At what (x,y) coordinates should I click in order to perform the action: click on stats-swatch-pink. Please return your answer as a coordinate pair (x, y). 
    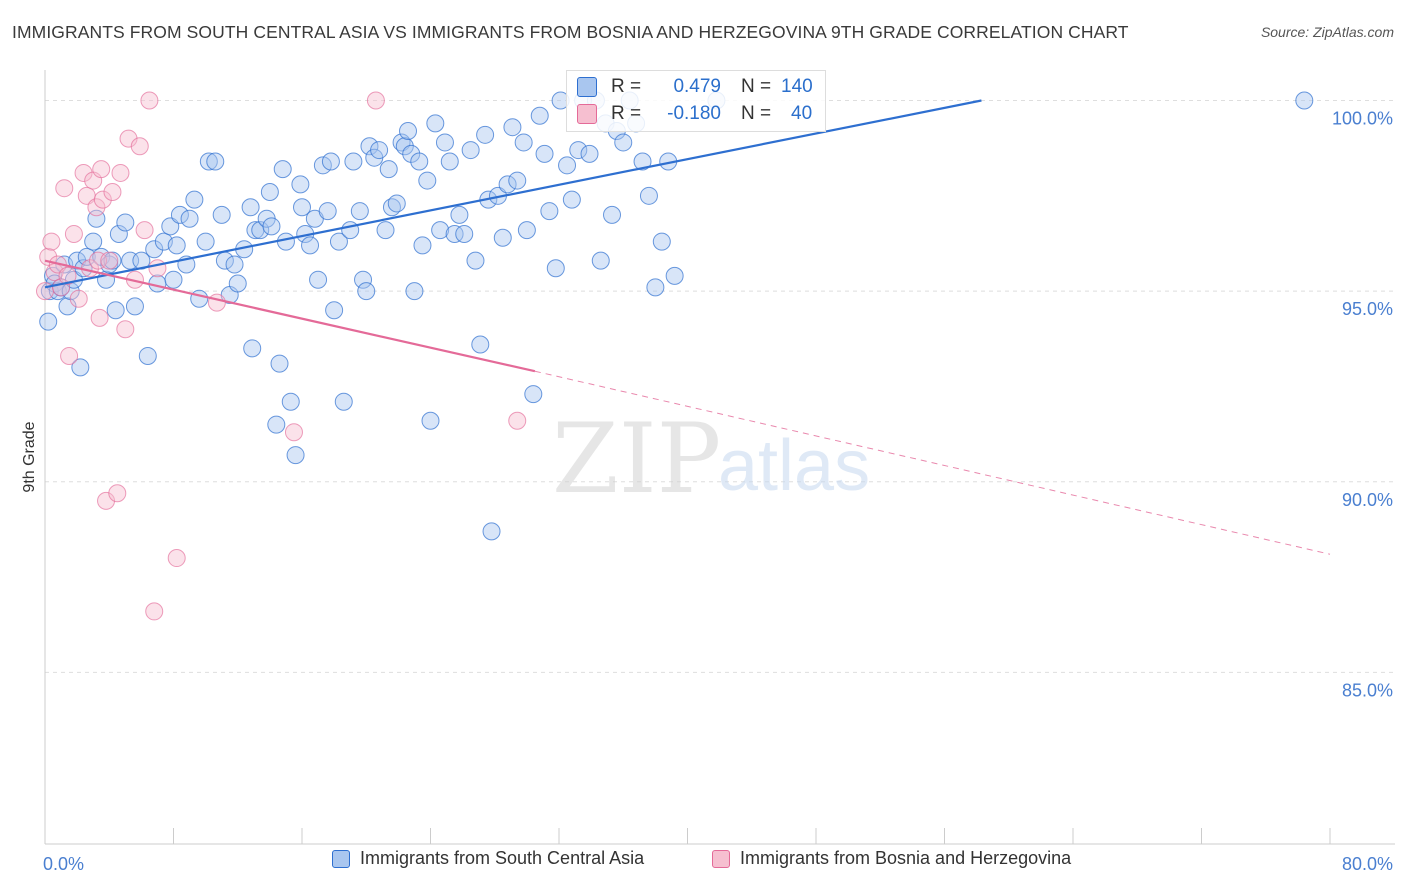
    Looking at the image, I should click on (587, 114).